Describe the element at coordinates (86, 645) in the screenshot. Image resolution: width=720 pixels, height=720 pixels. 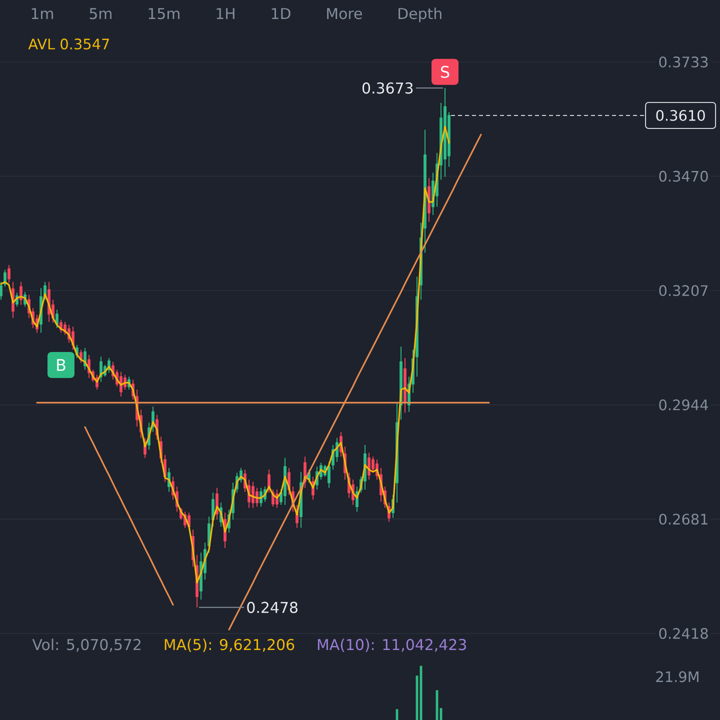
I see `text: Vol: 5,070,572` at that location.